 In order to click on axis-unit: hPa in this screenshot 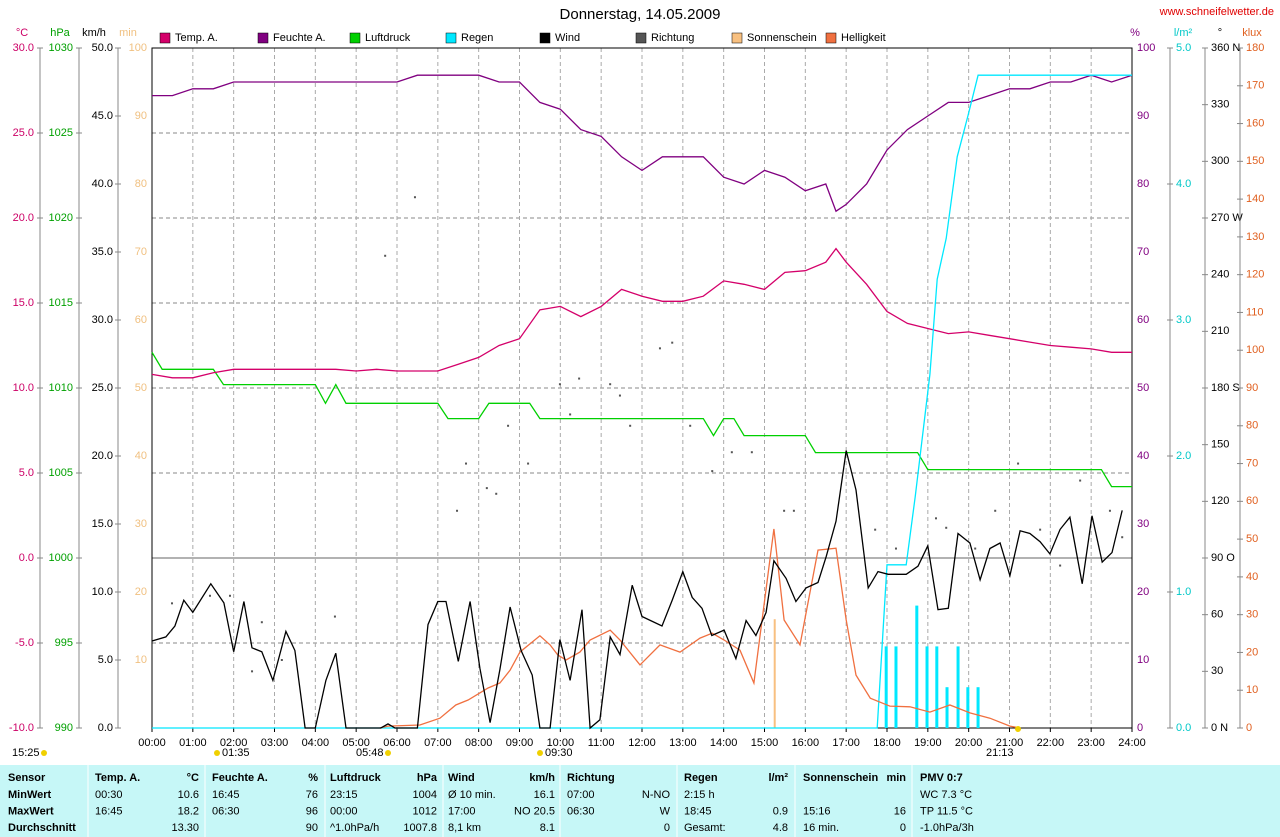, I will do `click(60, 33)`.